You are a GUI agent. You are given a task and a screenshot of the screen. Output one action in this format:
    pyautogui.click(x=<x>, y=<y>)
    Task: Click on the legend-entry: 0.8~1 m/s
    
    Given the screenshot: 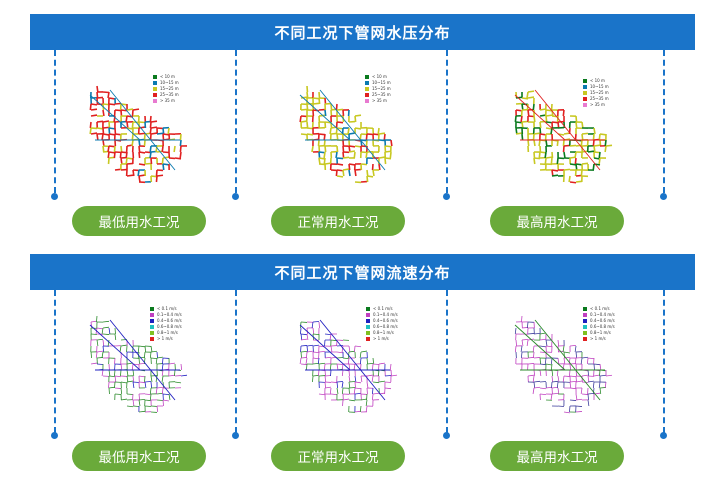 What is the action you would take?
    pyautogui.click(x=599, y=333)
    